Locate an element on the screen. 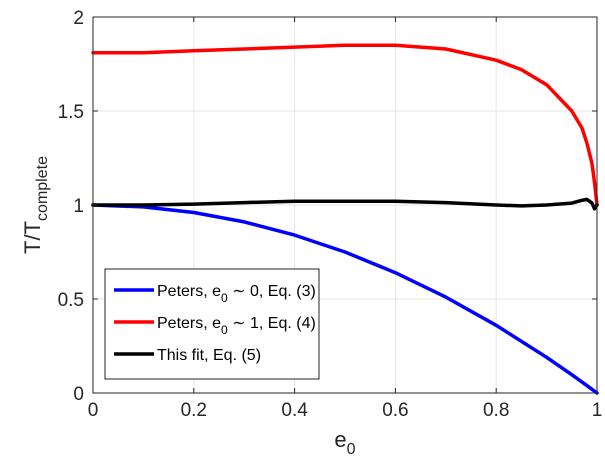  legend-entry-rest-1: ∼ 1, Eq. (4) is located at coordinates (272, 323).